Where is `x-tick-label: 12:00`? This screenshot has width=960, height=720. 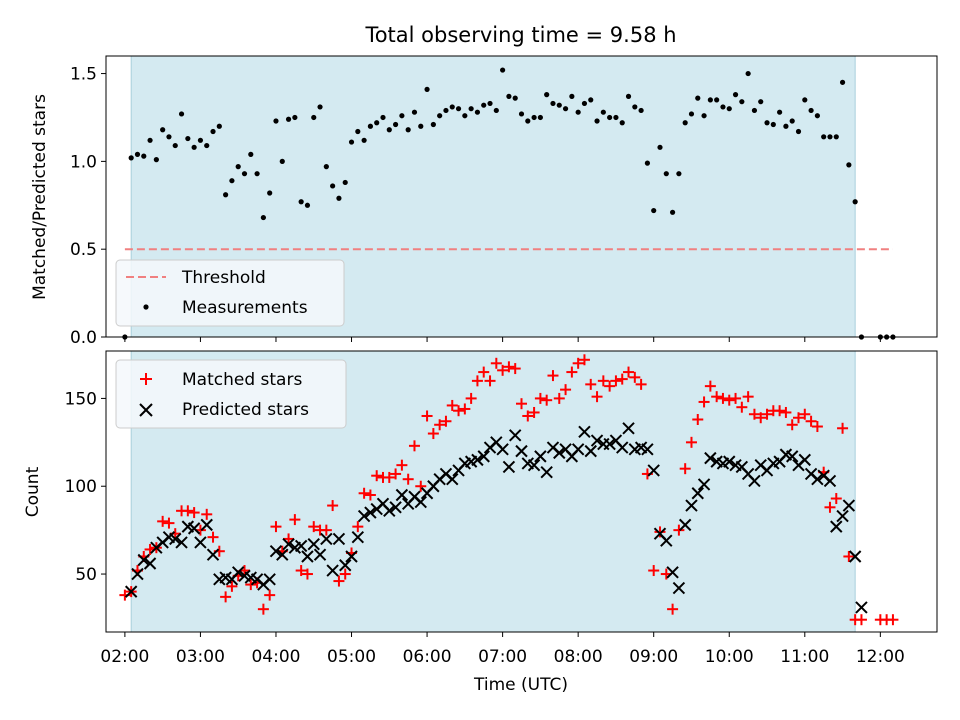 x-tick-label: 12:00 is located at coordinates (880, 657).